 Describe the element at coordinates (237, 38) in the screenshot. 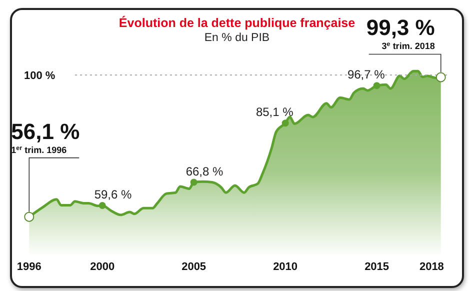

I see `chart-subtitle: En % du PIB` at that location.